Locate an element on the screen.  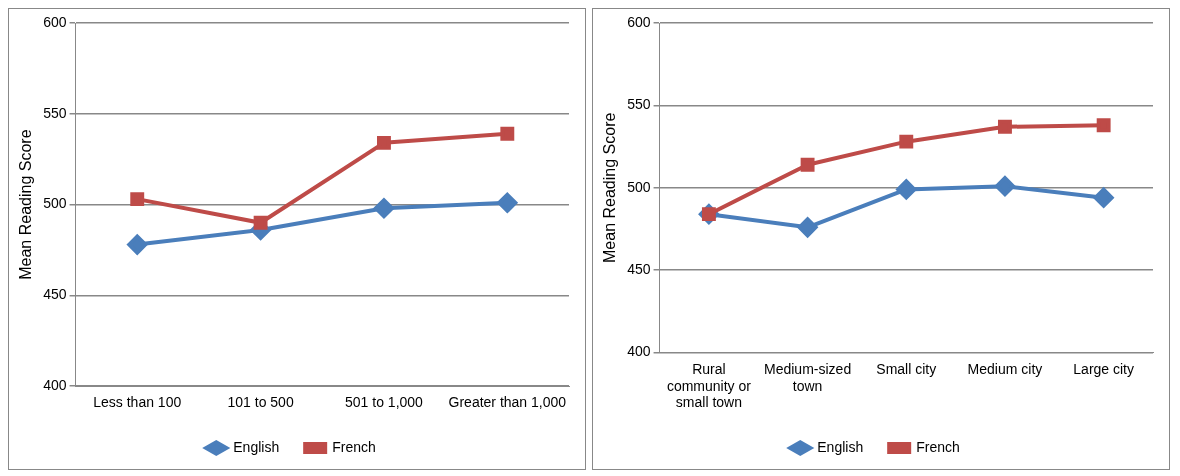
x-tick-label: Greater than 1,000 is located at coordinates (507, 402).